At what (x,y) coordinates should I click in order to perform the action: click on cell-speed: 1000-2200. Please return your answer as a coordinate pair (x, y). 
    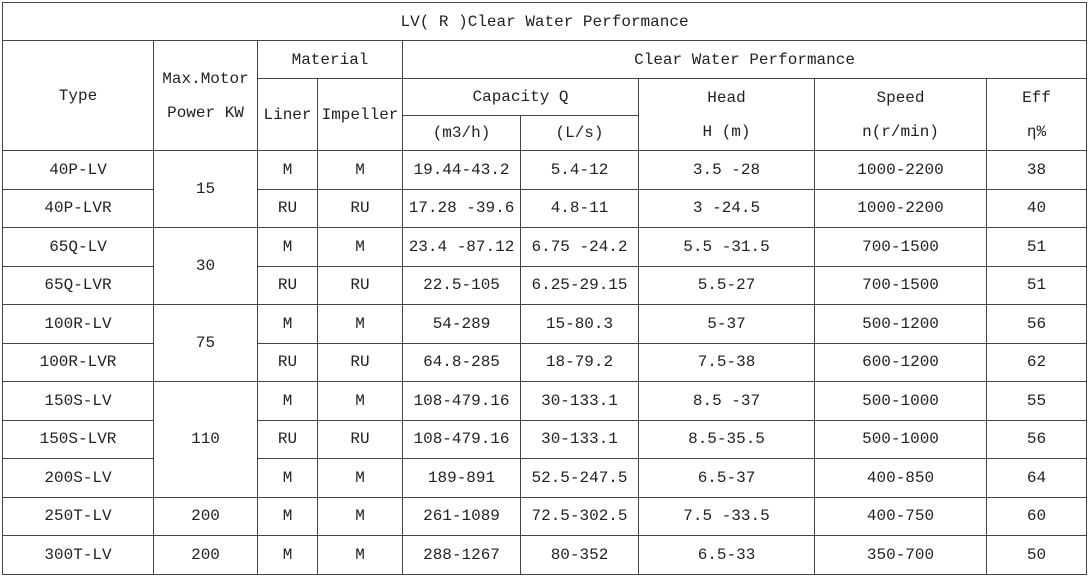
    Looking at the image, I should click on (900, 170).